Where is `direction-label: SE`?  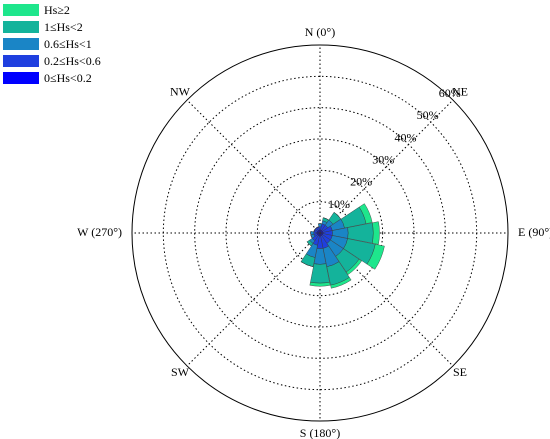
direction-label: SE is located at coordinates (460, 372).